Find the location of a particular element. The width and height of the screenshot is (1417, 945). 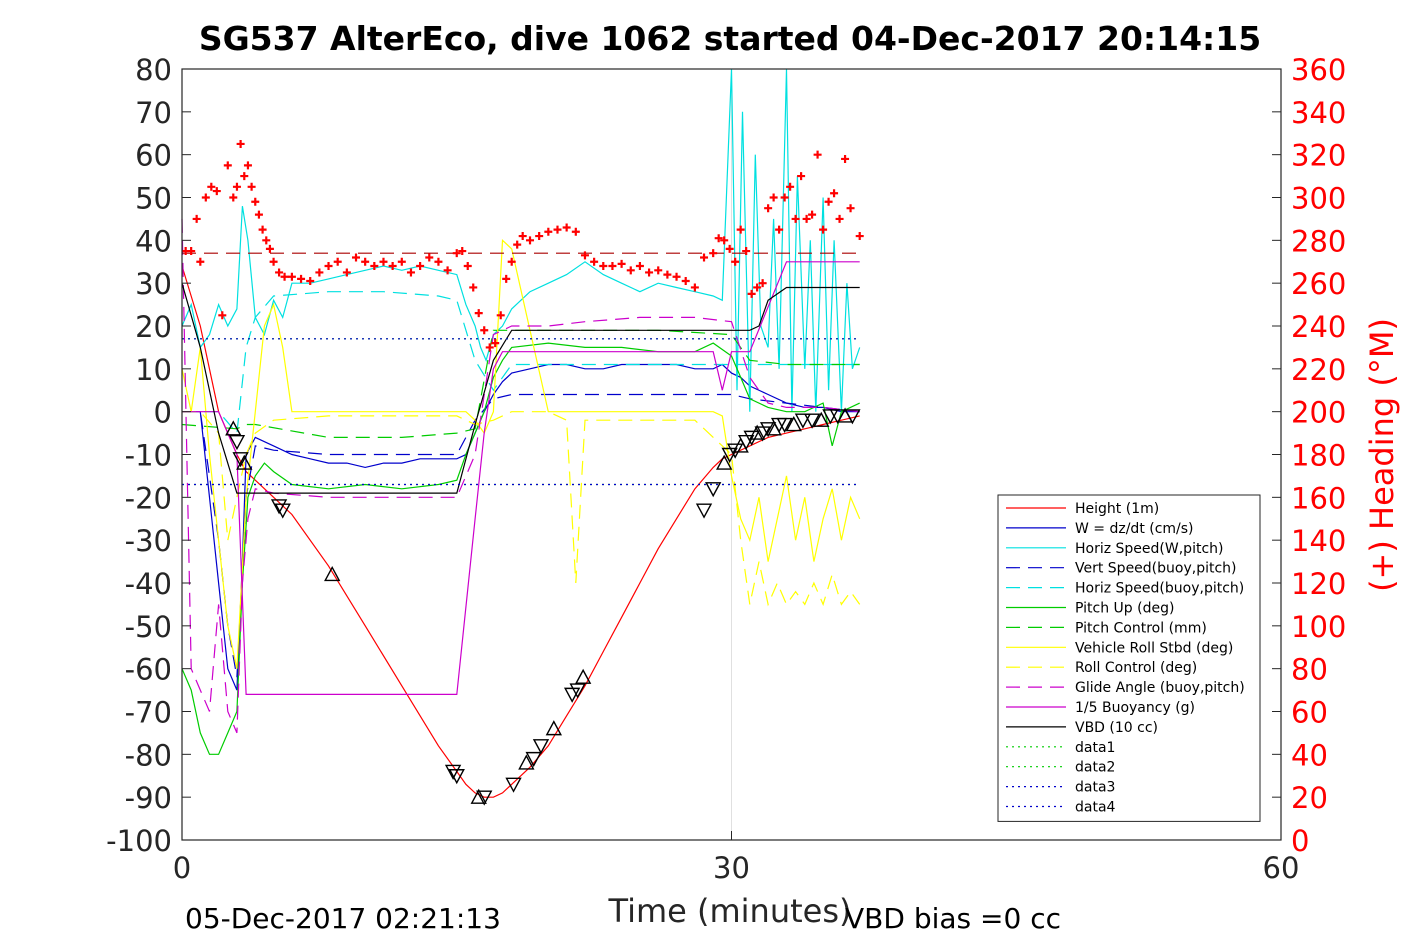

y-tick-label: 50 is located at coordinates (153, 199).